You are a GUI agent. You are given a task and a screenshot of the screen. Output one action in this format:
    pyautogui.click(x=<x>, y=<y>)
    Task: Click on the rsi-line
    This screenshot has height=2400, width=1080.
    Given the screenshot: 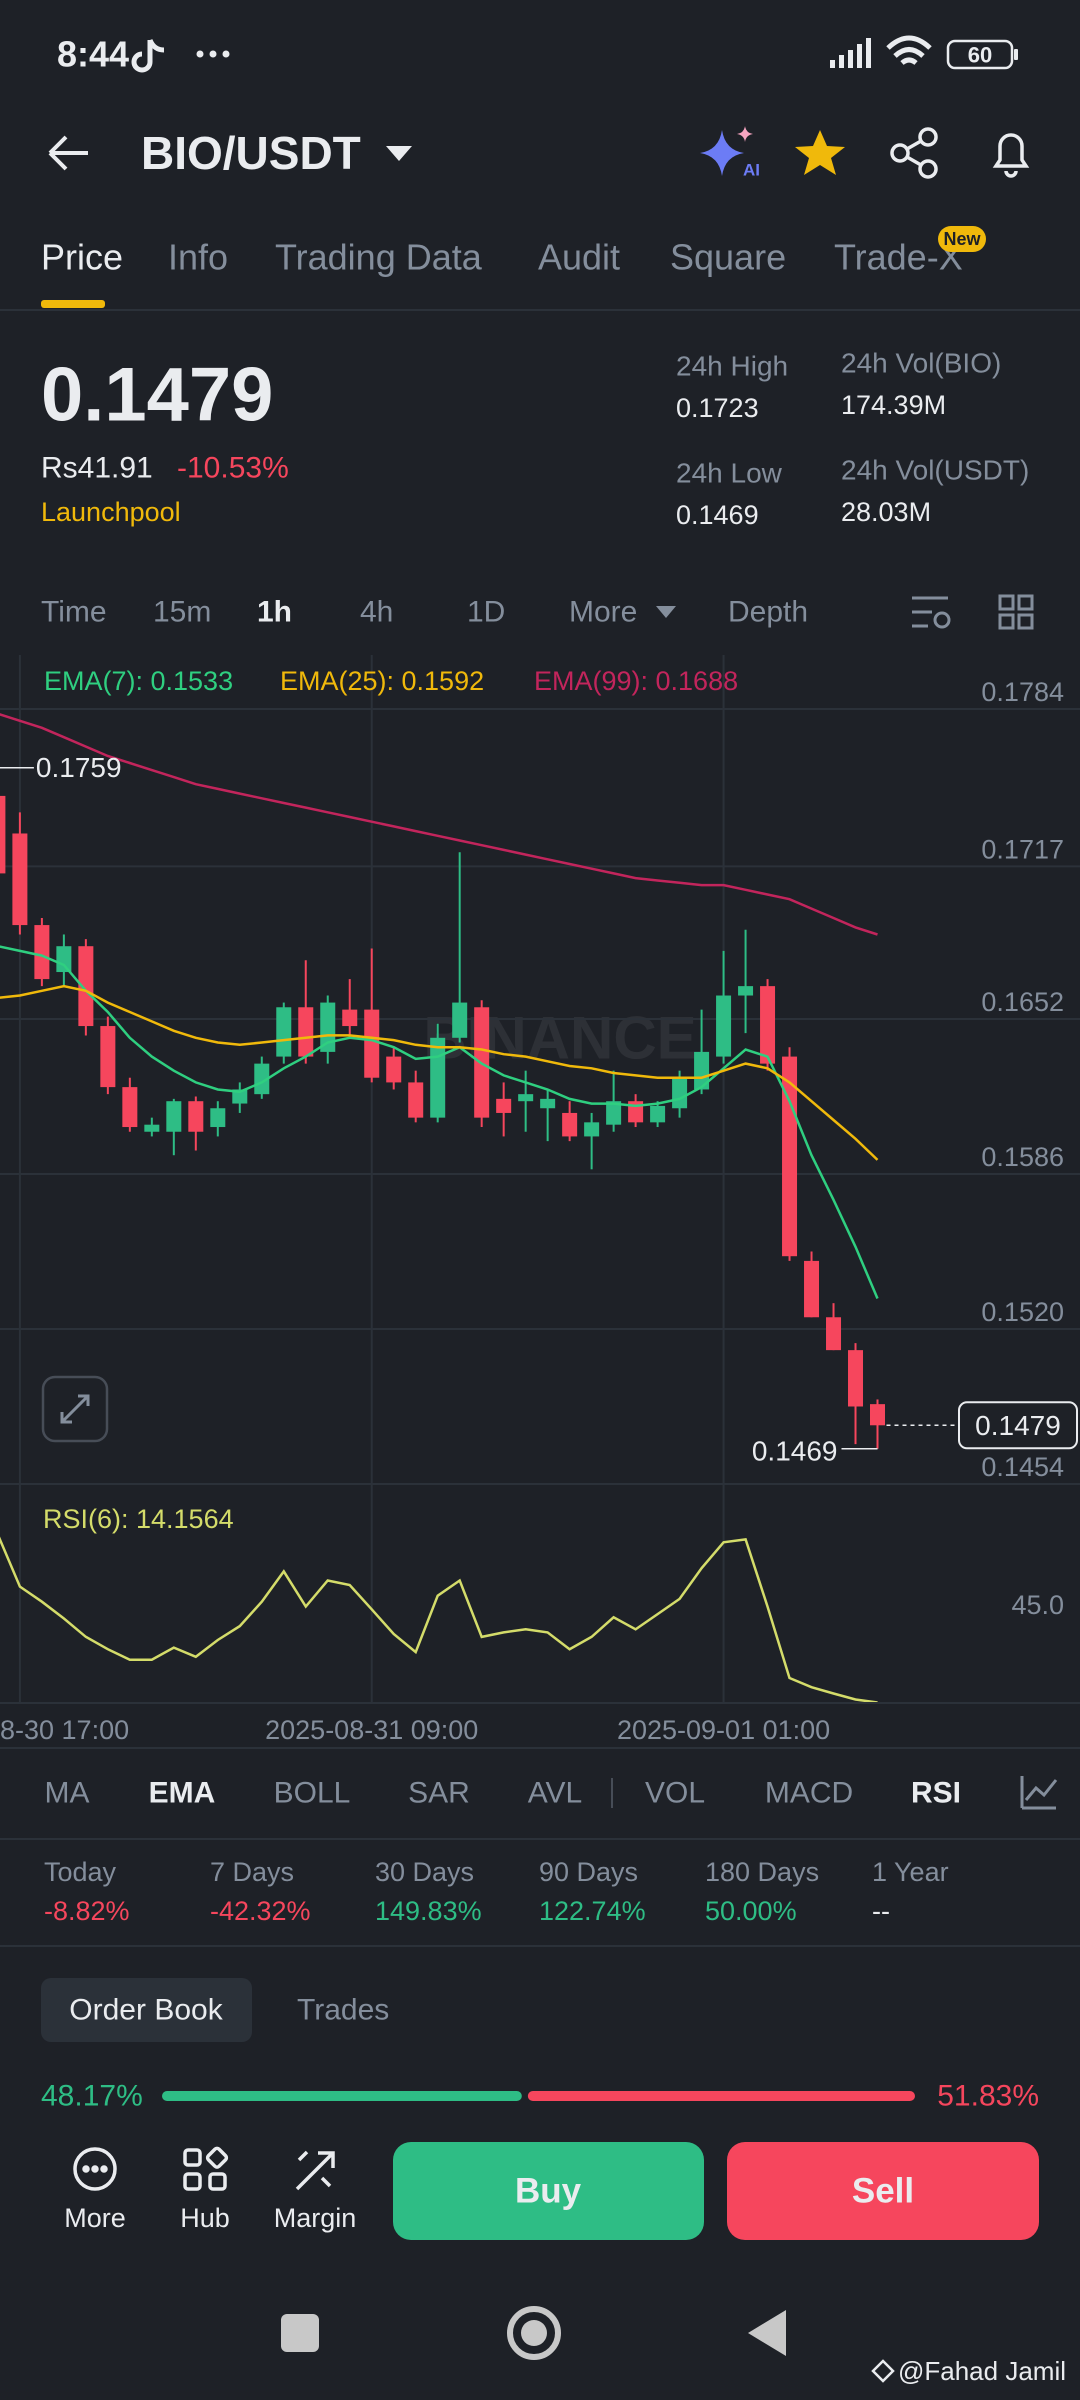 What is the action you would take?
    pyautogui.click(x=439, y=1620)
    